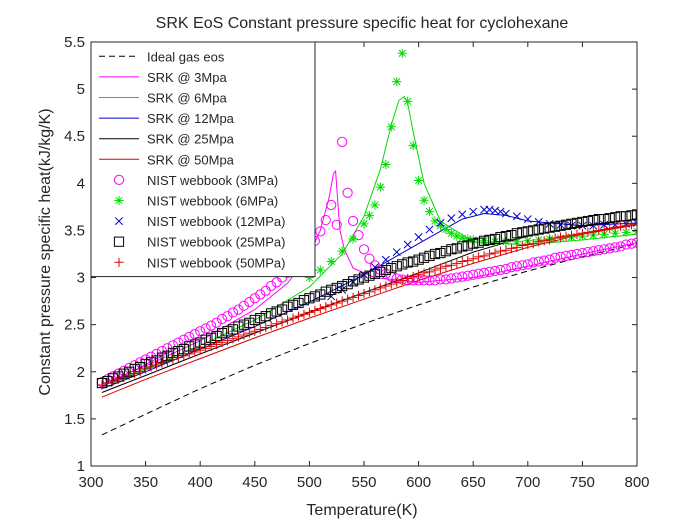  Describe the element at coordinates (191, 159) in the screenshot. I see `legend-label: SRK @ 50Mpa` at that location.